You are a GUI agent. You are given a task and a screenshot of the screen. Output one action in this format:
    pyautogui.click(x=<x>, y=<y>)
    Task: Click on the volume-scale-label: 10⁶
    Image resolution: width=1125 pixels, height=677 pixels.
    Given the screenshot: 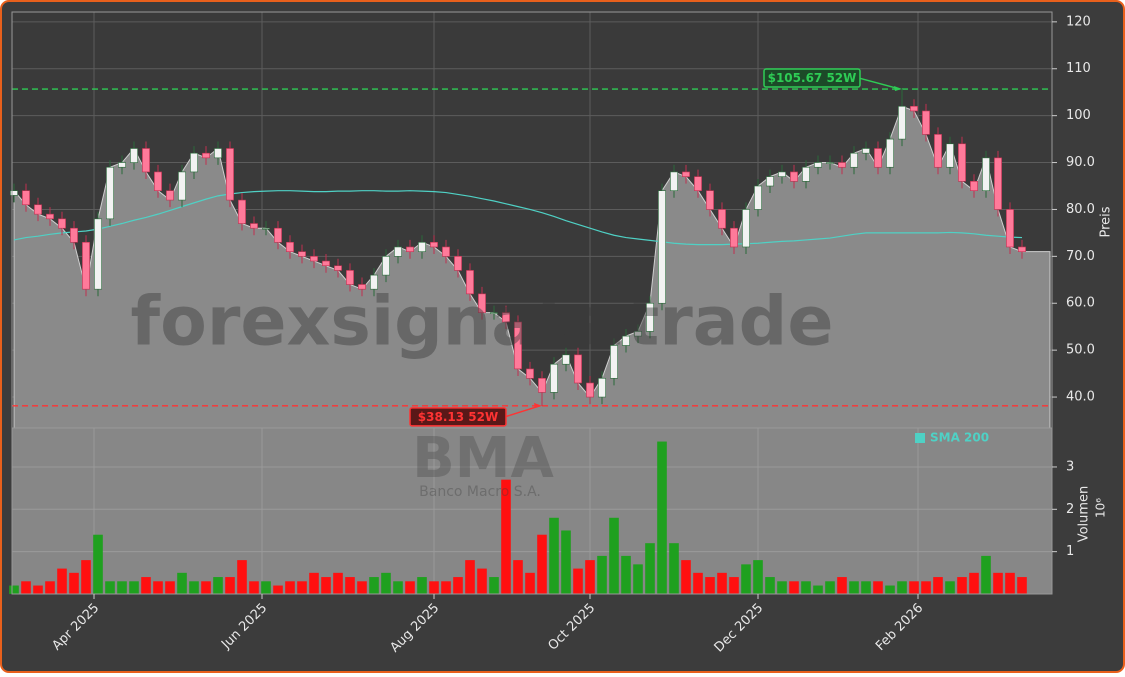 What is the action you would take?
    pyautogui.click(x=1101, y=508)
    